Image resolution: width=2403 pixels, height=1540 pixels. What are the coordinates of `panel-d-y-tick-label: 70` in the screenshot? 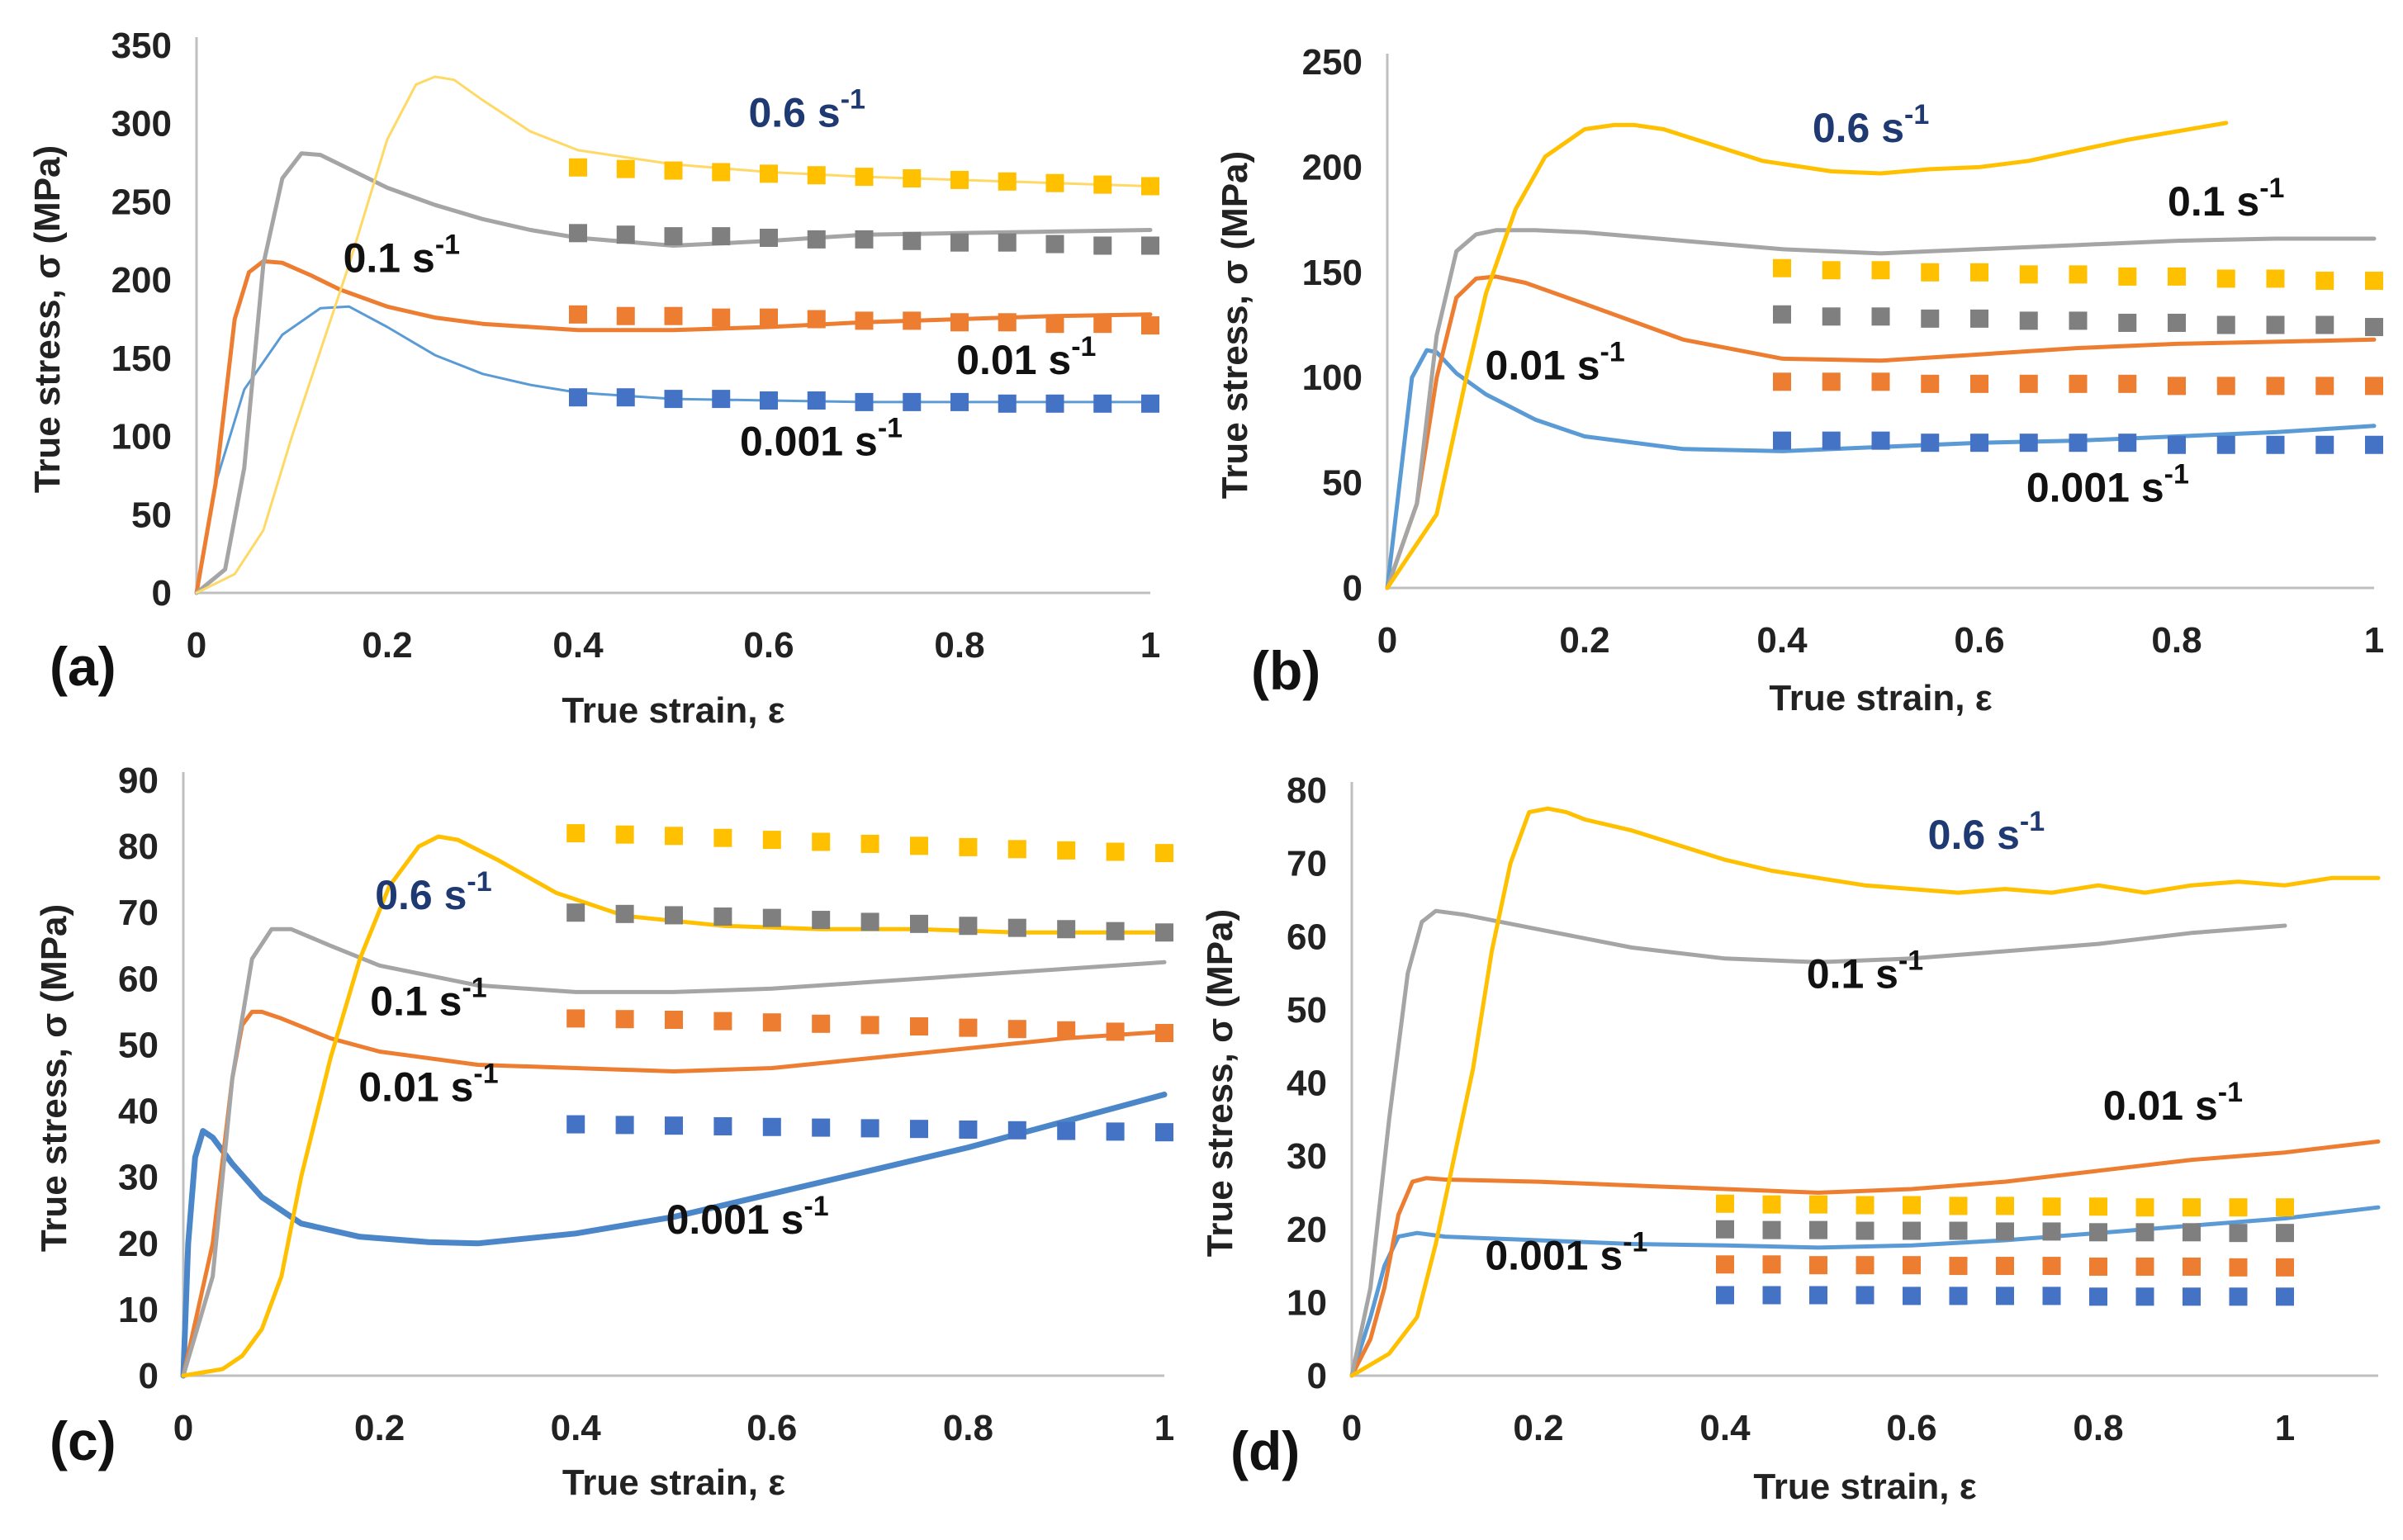 It's located at (1307, 864).